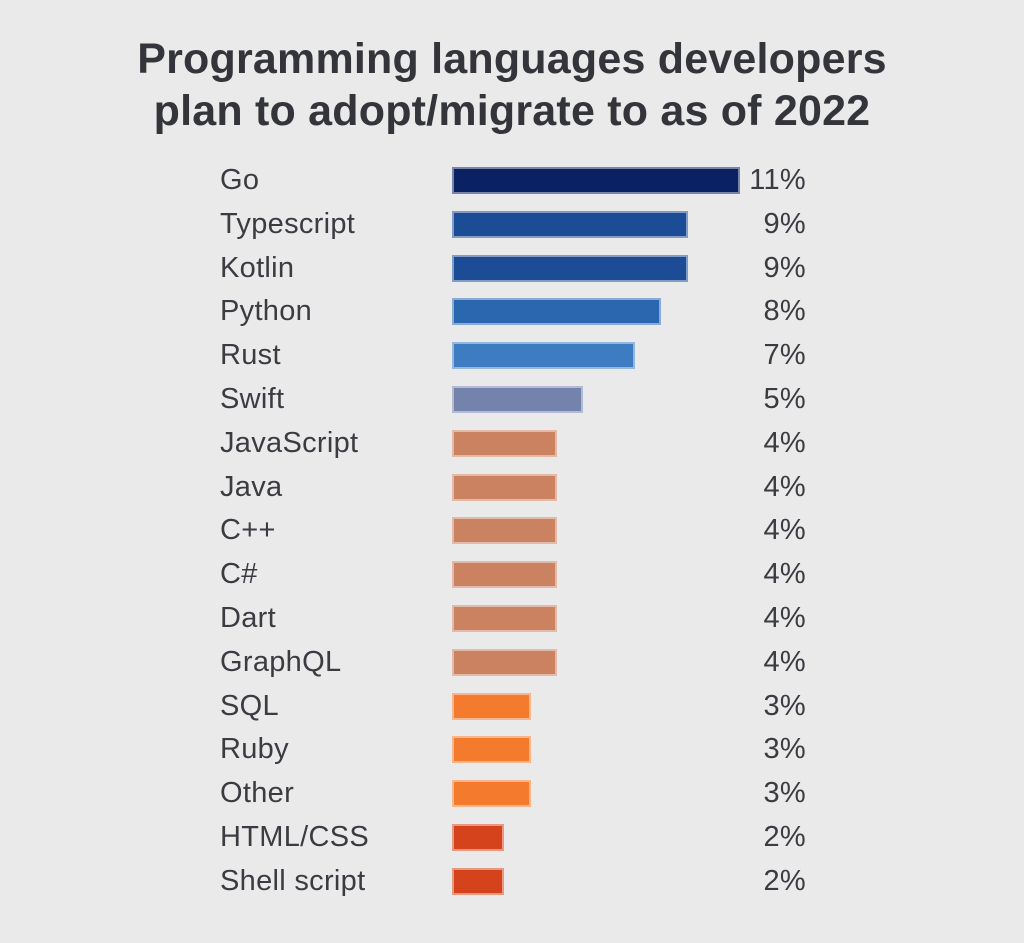  What do you see at coordinates (257, 793) in the screenshot?
I see `category-label: Other` at bounding box center [257, 793].